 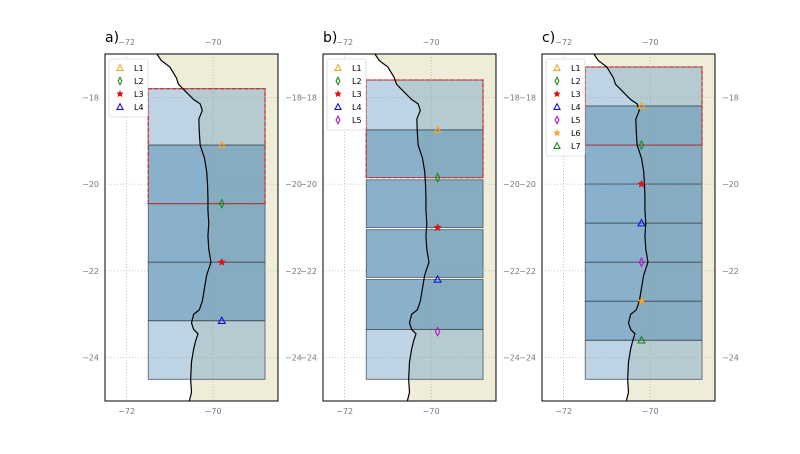 What do you see at coordinates (576, 146) in the screenshot?
I see `legend-label: L7` at bounding box center [576, 146].